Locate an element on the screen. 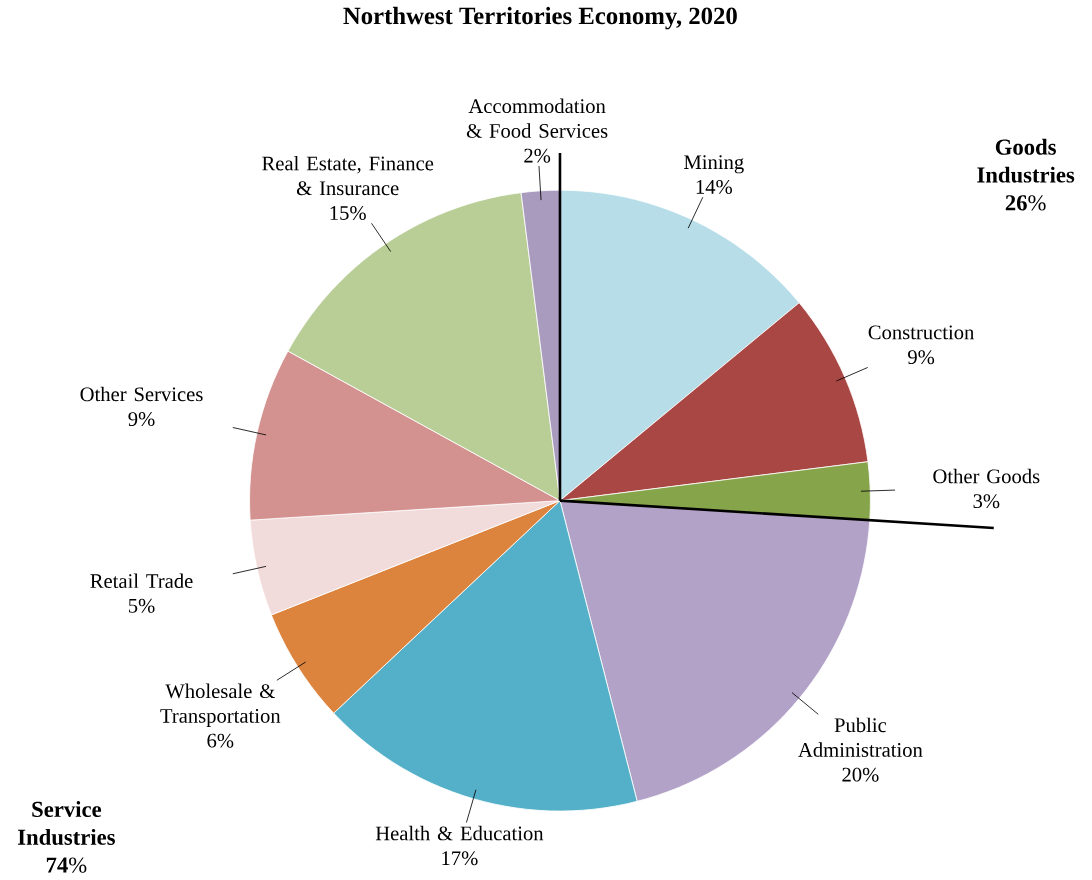  slice-label: Other Services is located at coordinates (141, 394).